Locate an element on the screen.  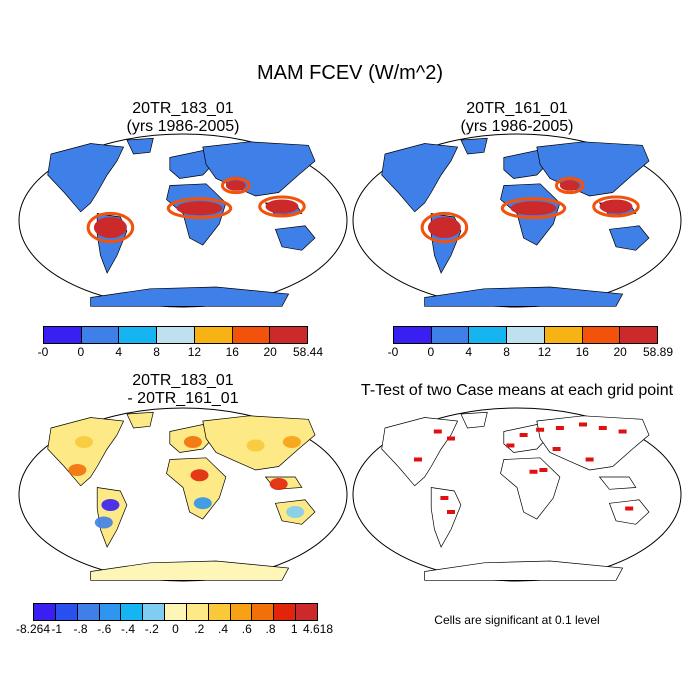
panel-title-top-left: 20TR_183_01 (yrs 1986-2005) is located at coordinates (183, 118).